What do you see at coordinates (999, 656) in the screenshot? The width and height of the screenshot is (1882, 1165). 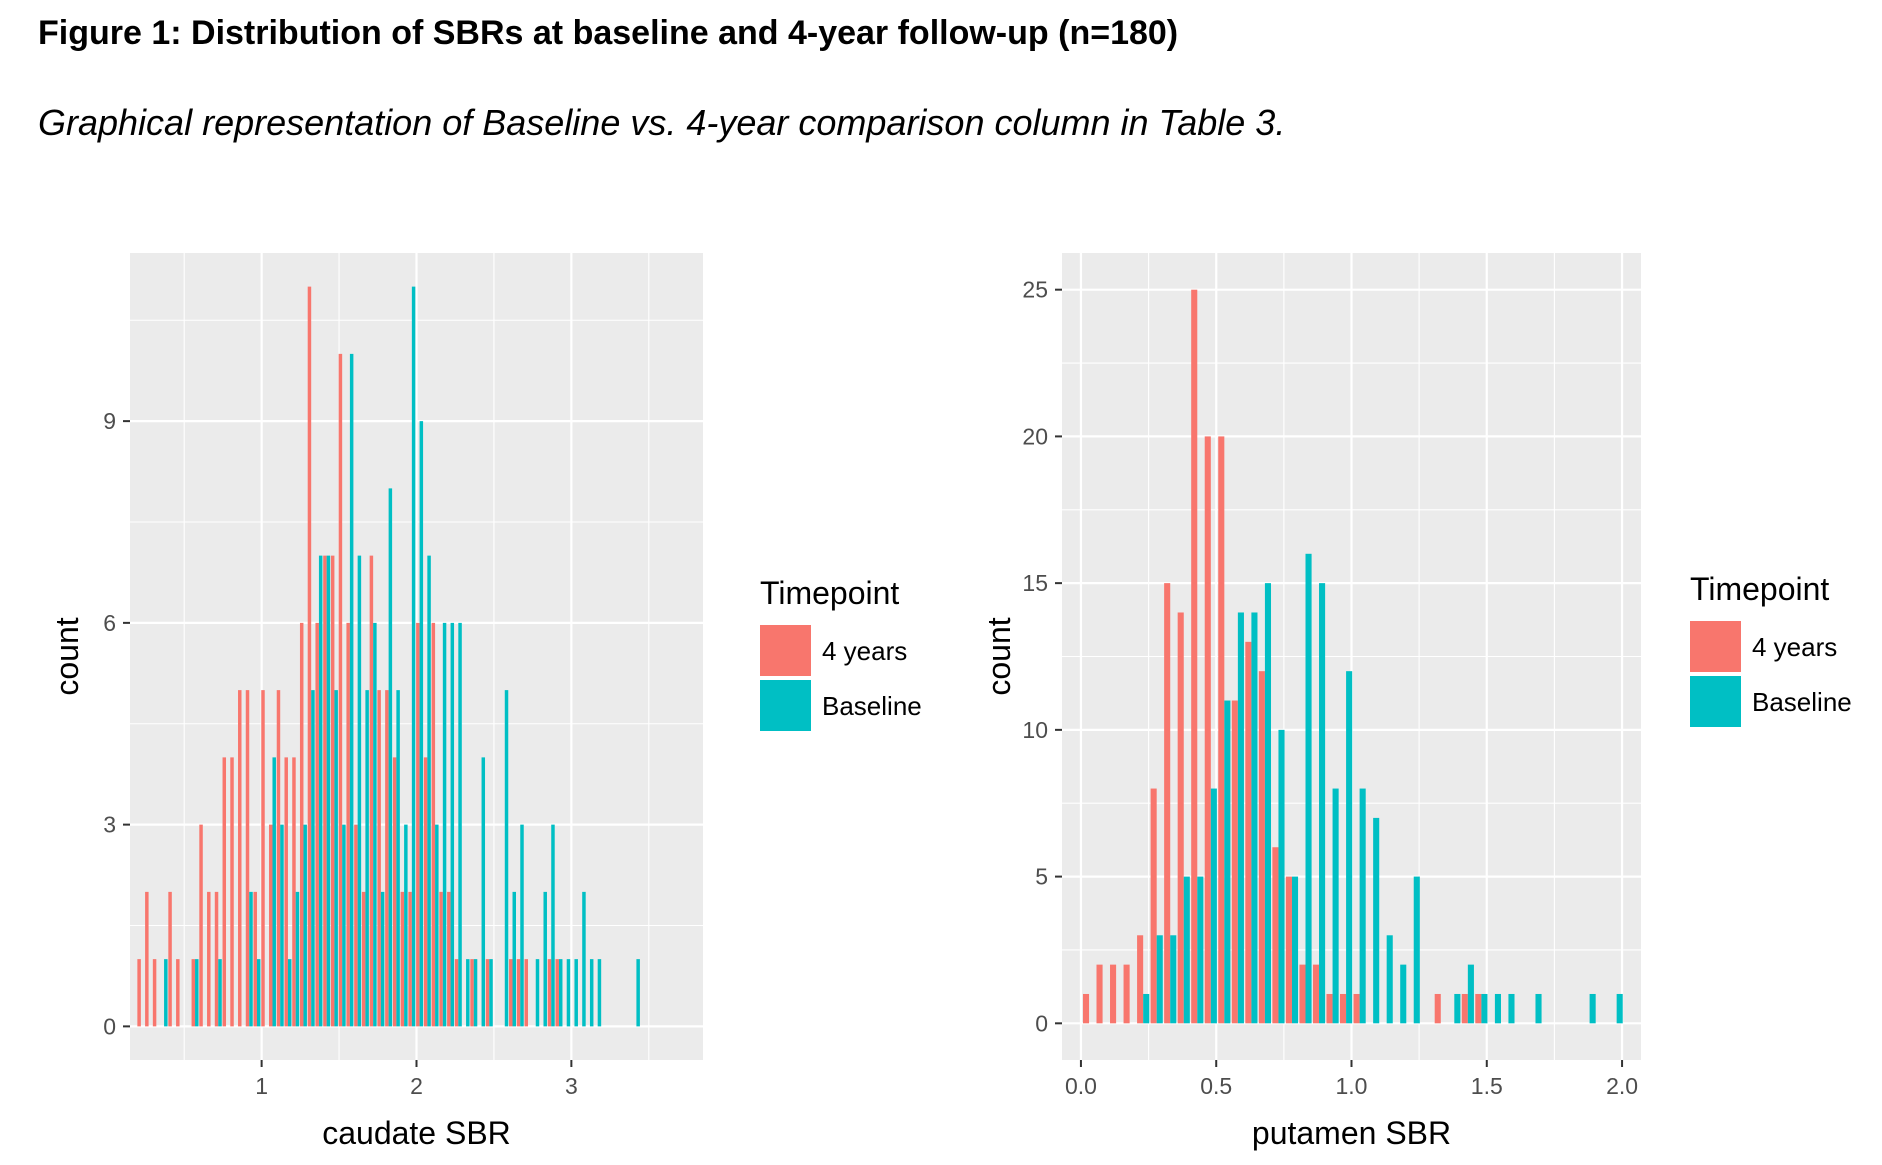 I see `putamen-y-axis-label: count` at bounding box center [999, 656].